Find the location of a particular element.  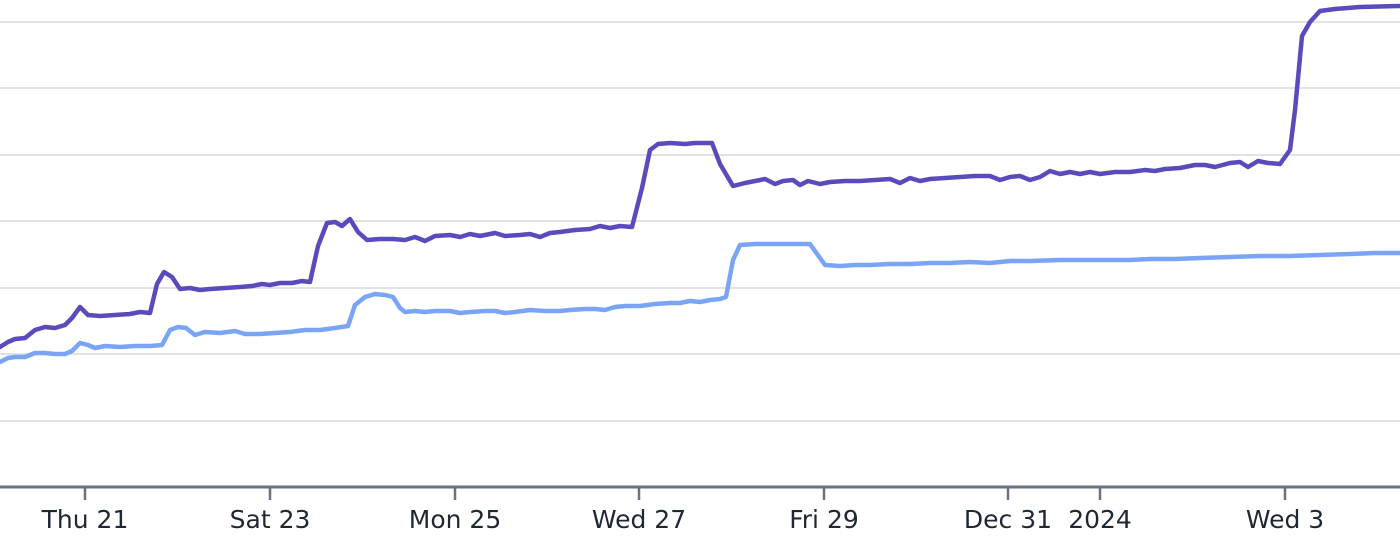

x-tick-label: Sat 23 is located at coordinates (270, 519).